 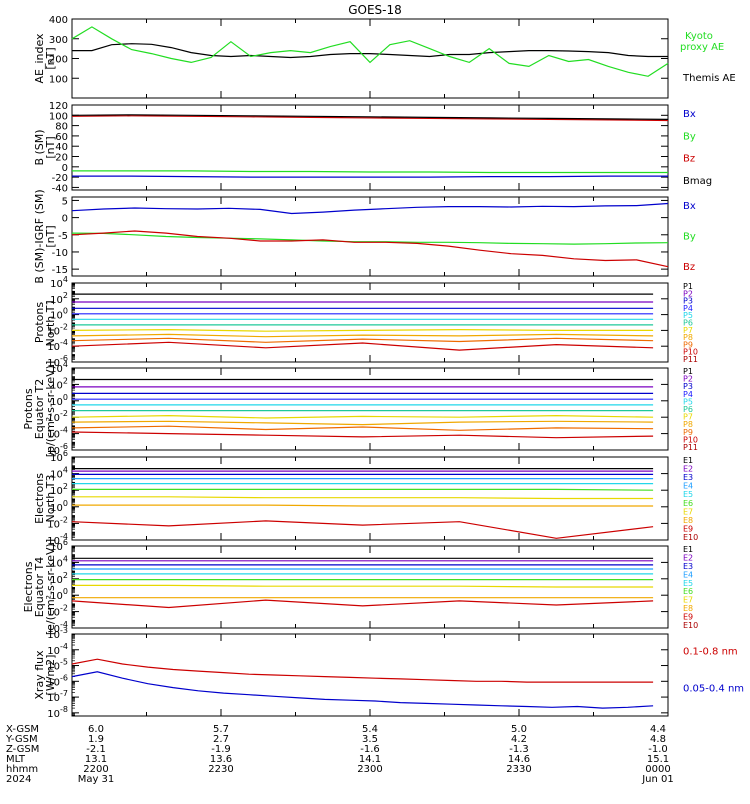 I want to click on y-tick-label: 5, so click(x=65, y=201).